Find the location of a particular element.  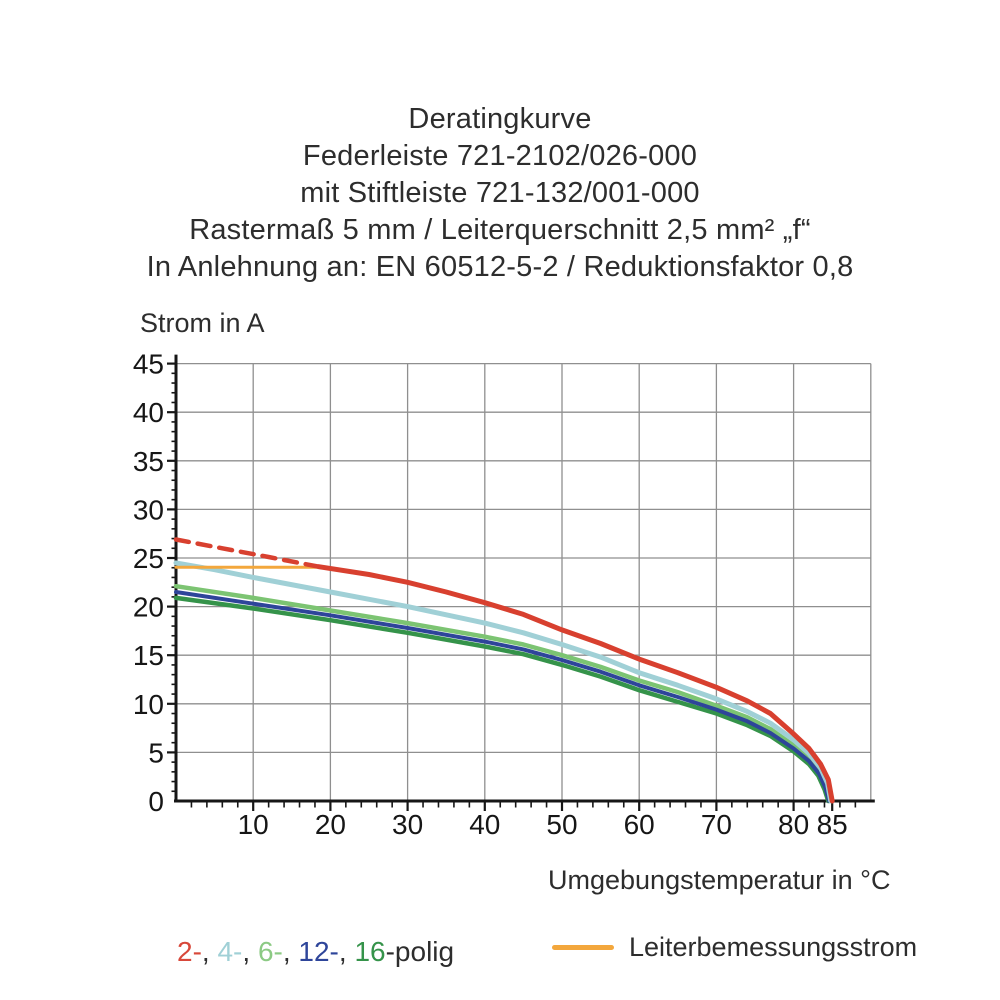

legend-pole-segment: 16 is located at coordinates (370, 951).